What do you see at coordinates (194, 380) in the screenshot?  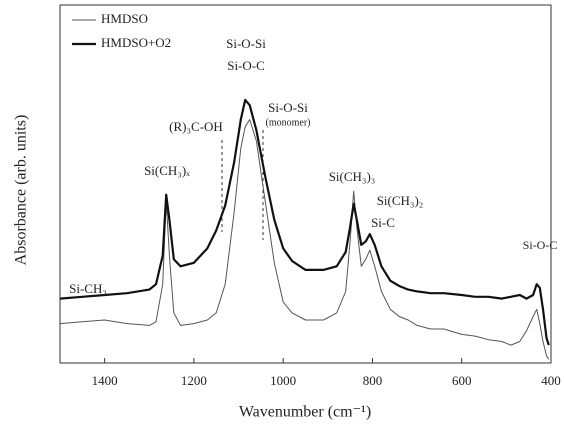 I see `x-tick-label: 1200` at bounding box center [194, 380].